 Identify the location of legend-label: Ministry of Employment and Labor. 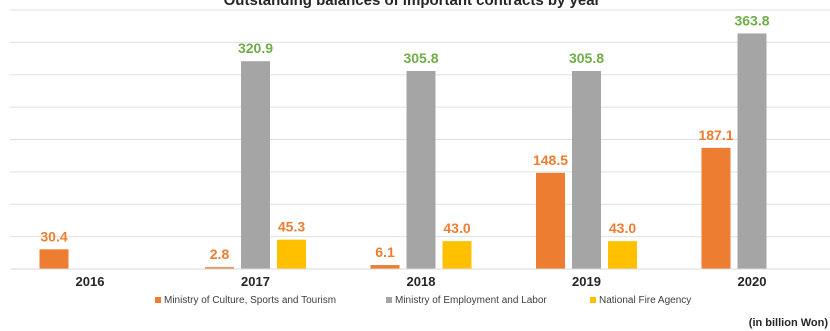
(471, 300).